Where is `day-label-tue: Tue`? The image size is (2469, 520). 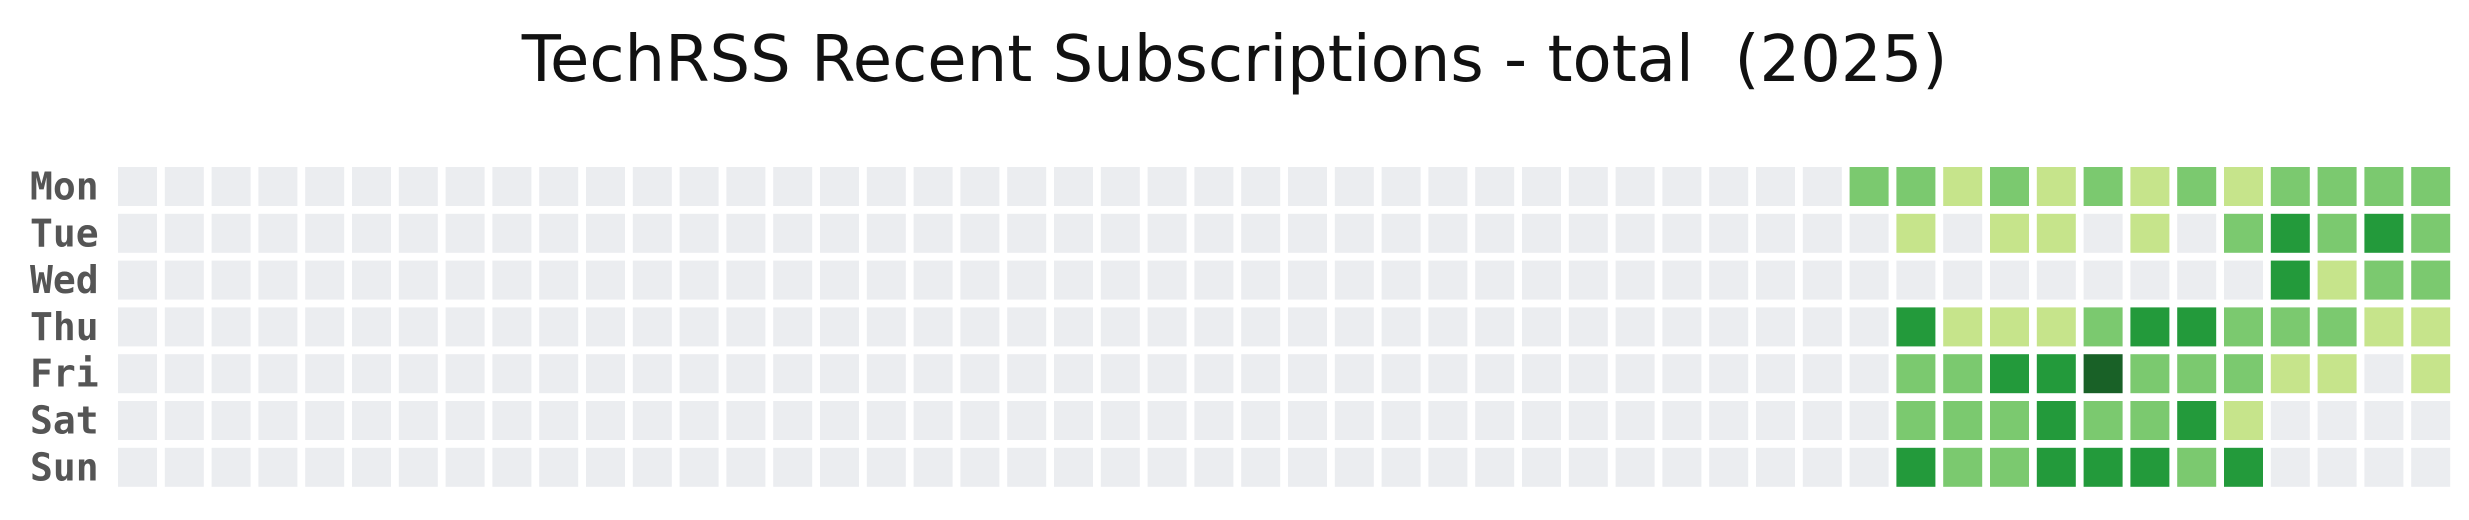 day-label-tue: Tue is located at coordinates (64, 233).